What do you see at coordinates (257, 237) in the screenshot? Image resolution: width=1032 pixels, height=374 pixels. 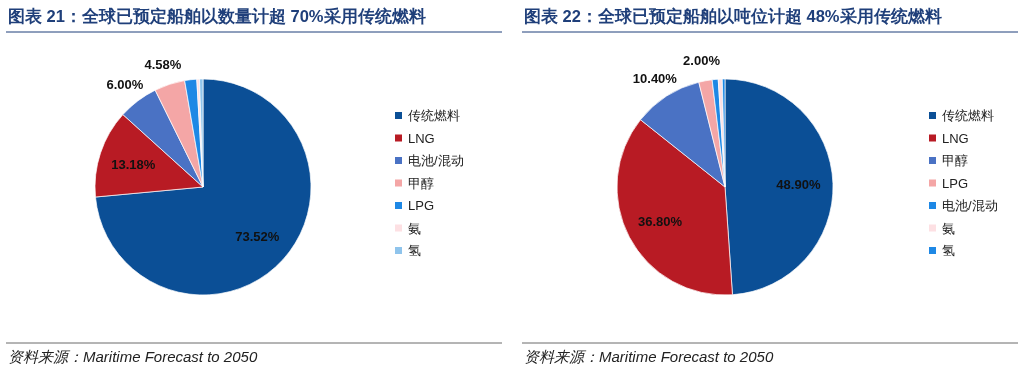 I see `data-label: 73.52%` at bounding box center [257, 237].